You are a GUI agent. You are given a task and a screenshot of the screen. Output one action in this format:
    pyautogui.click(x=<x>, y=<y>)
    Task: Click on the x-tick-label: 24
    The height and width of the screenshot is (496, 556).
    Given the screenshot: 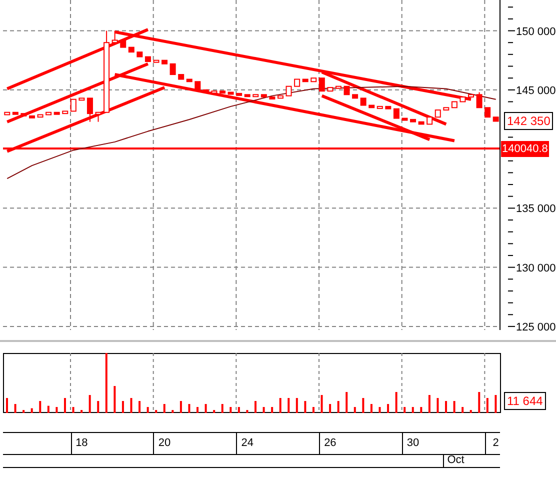 What is the action you would take?
    pyautogui.click(x=247, y=443)
    